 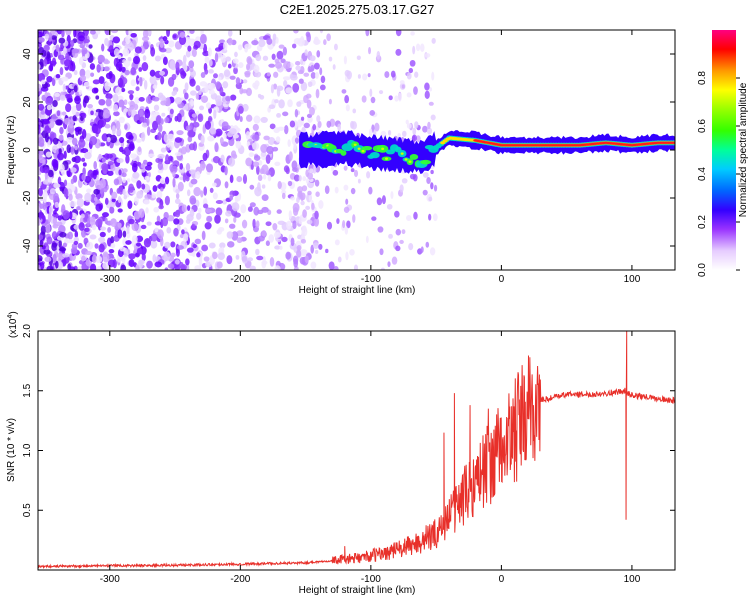 What do you see at coordinates (27, 102) in the screenshot?
I see `y-tick-label: 20` at bounding box center [27, 102].